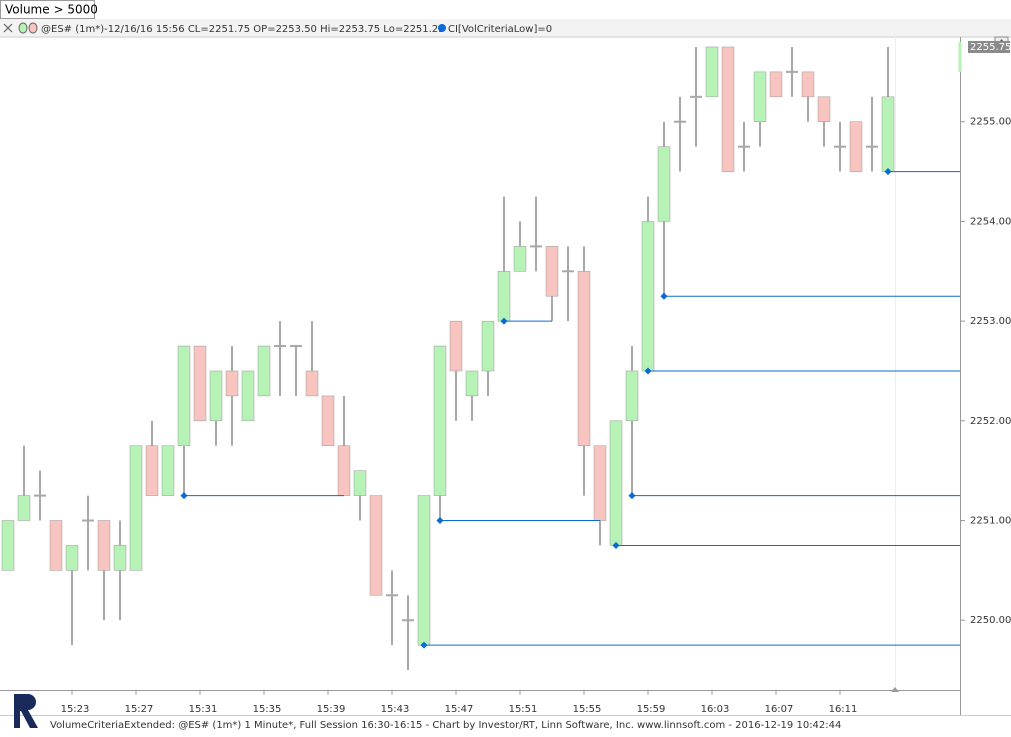 Image resolution: width=1011 pixels, height=737 pixels. I want to click on x-tick-label: 15:35, so click(267, 709).